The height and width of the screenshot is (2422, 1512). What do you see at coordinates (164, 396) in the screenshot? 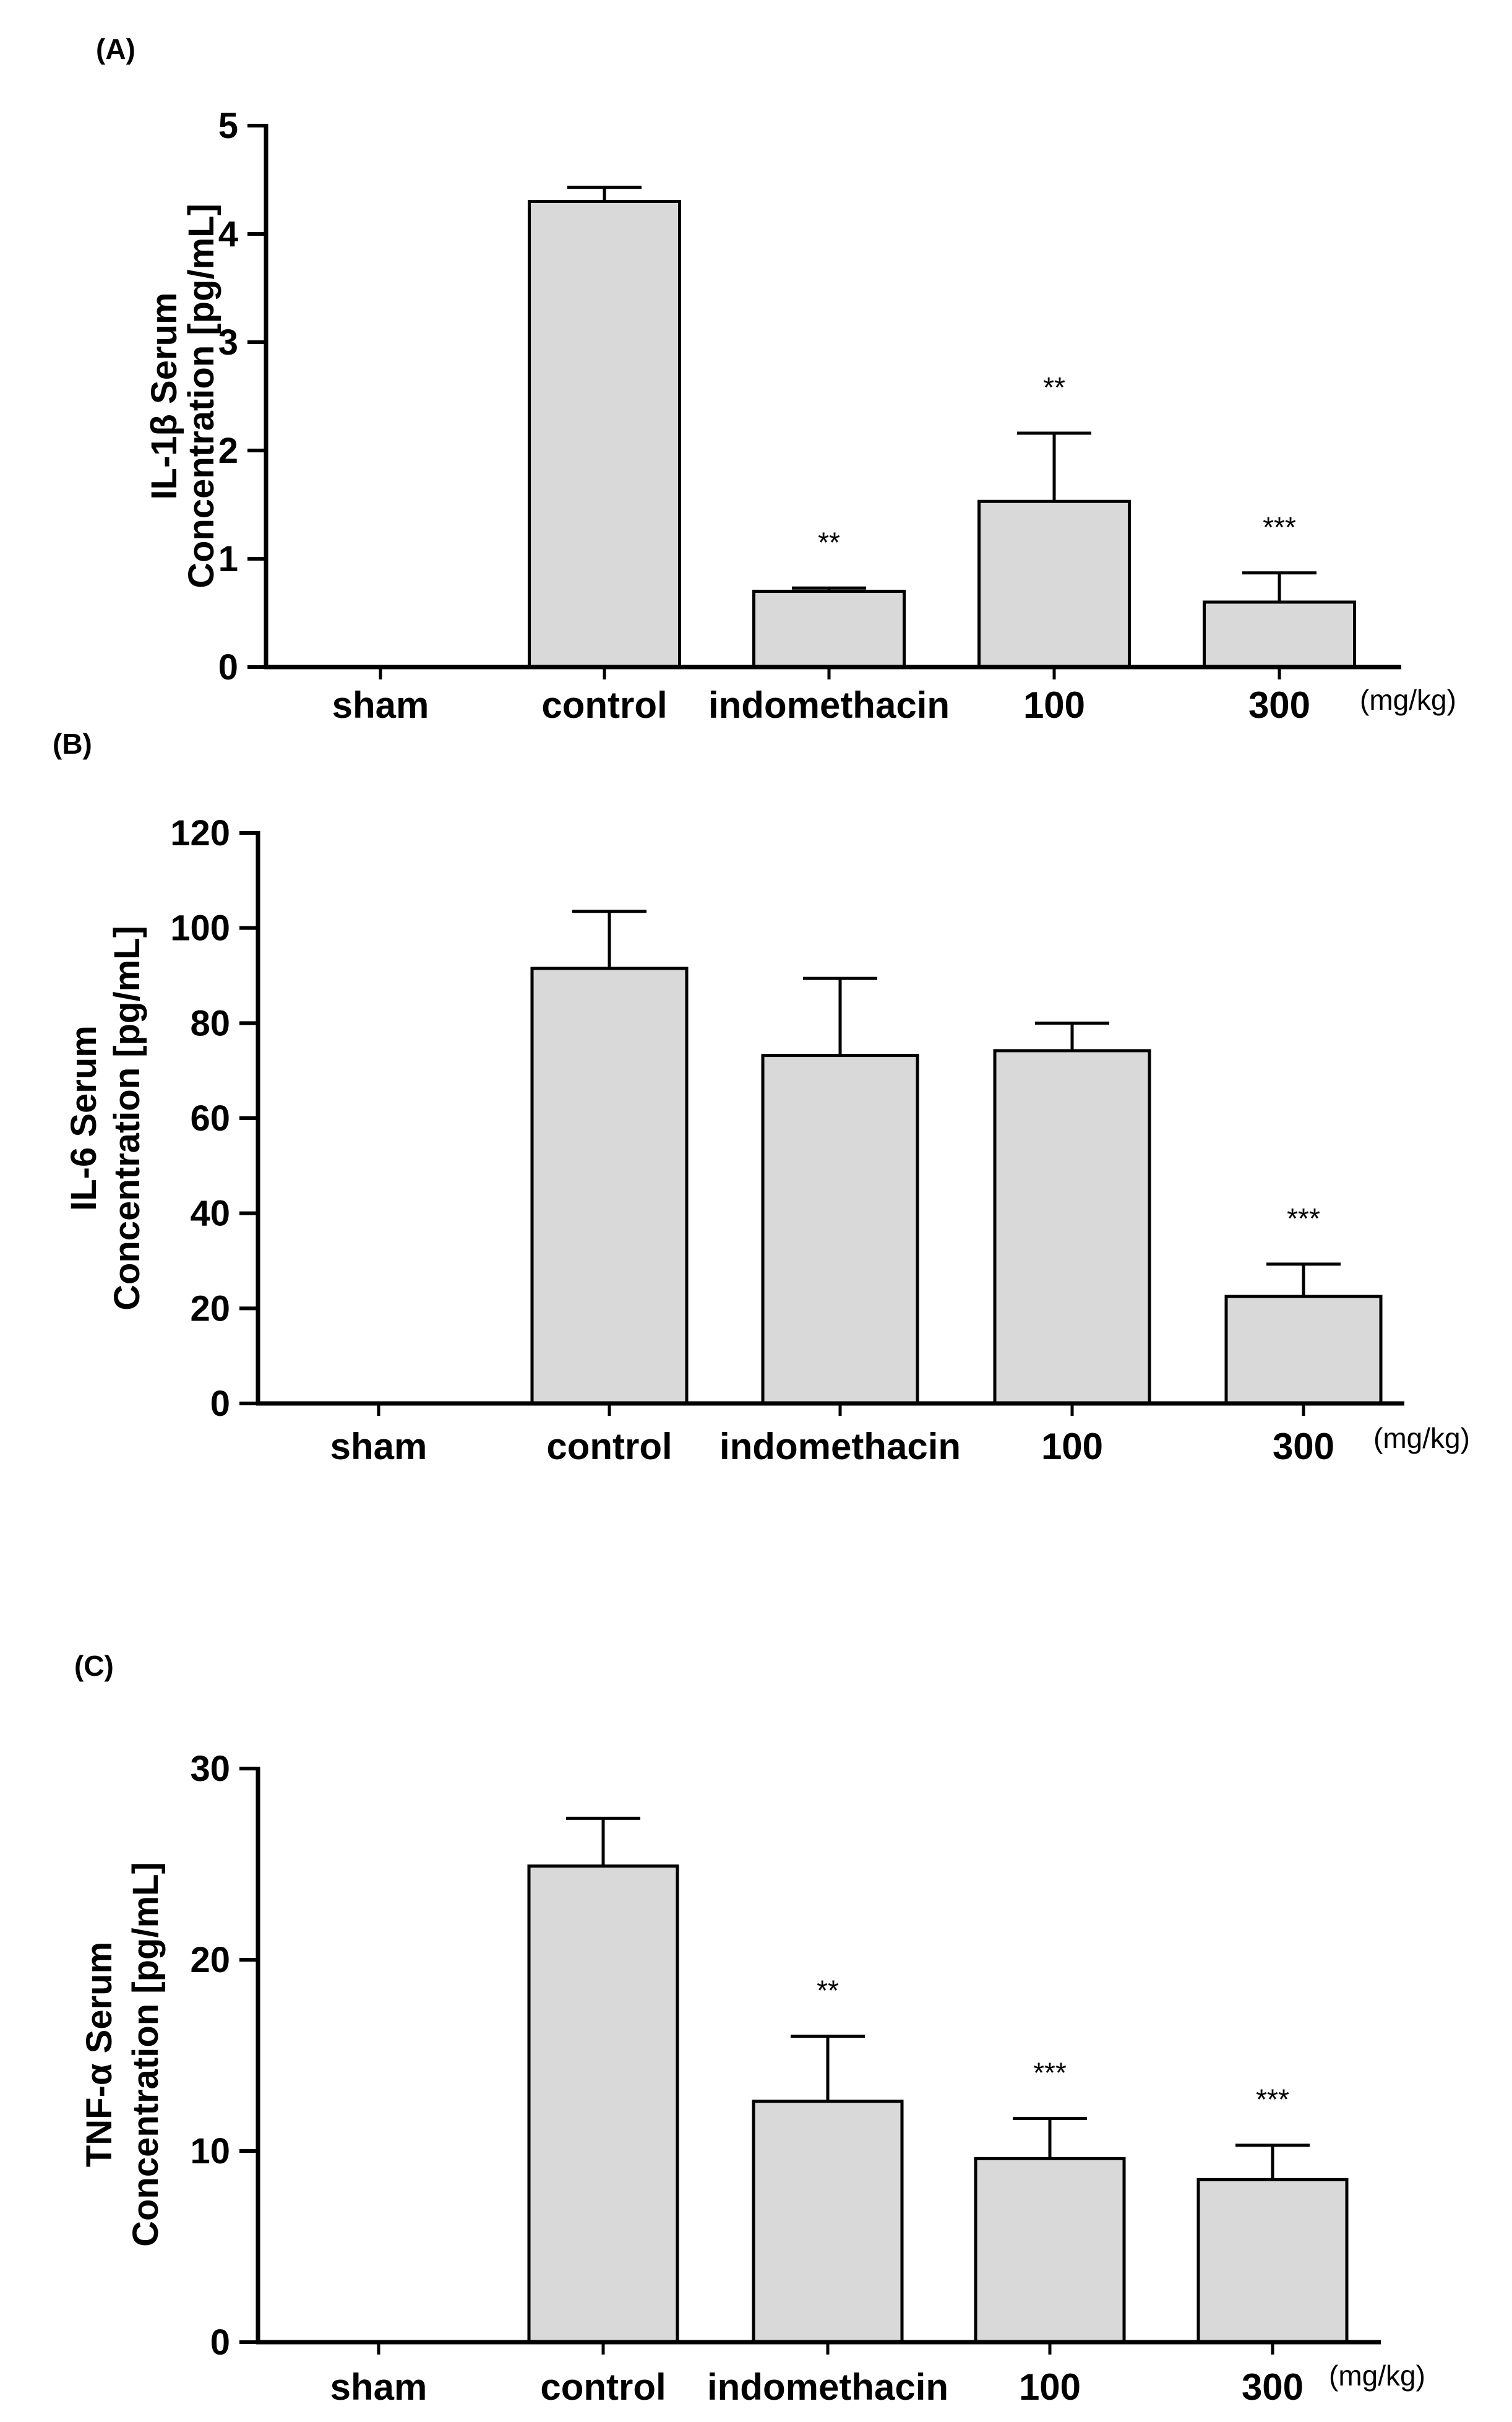
I see `y-axis-label-line: IL-1β Serum` at bounding box center [164, 396].